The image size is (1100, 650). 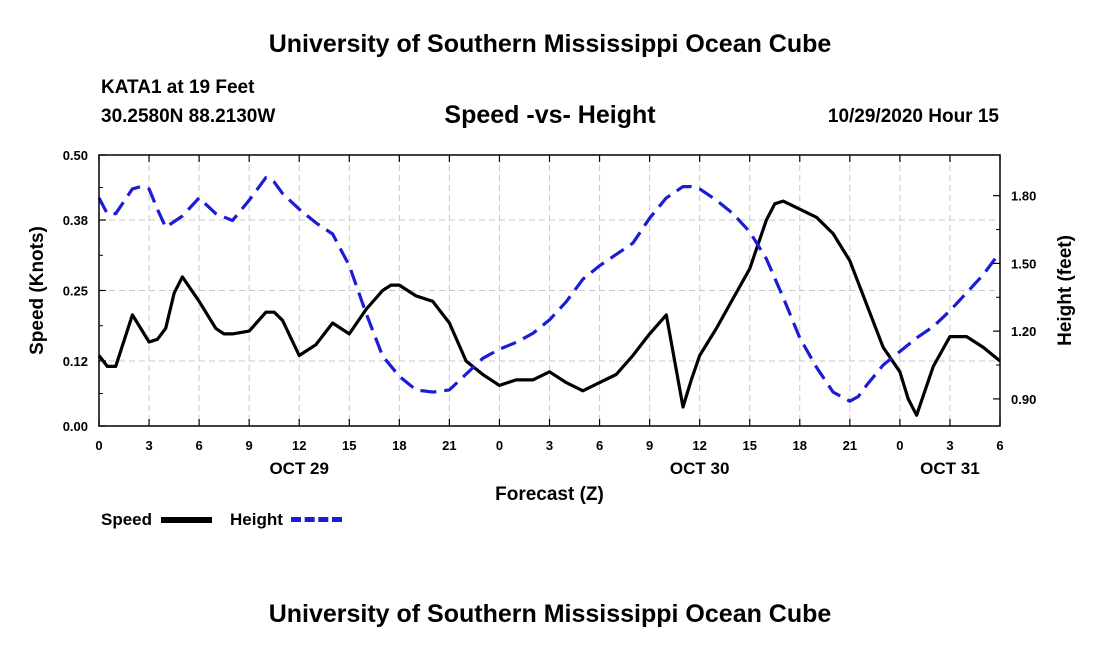 What do you see at coordinates (1023, 196) in the screenshot?
I see `y2-tick-label: 1.80` at bounding box center [1023, 196].